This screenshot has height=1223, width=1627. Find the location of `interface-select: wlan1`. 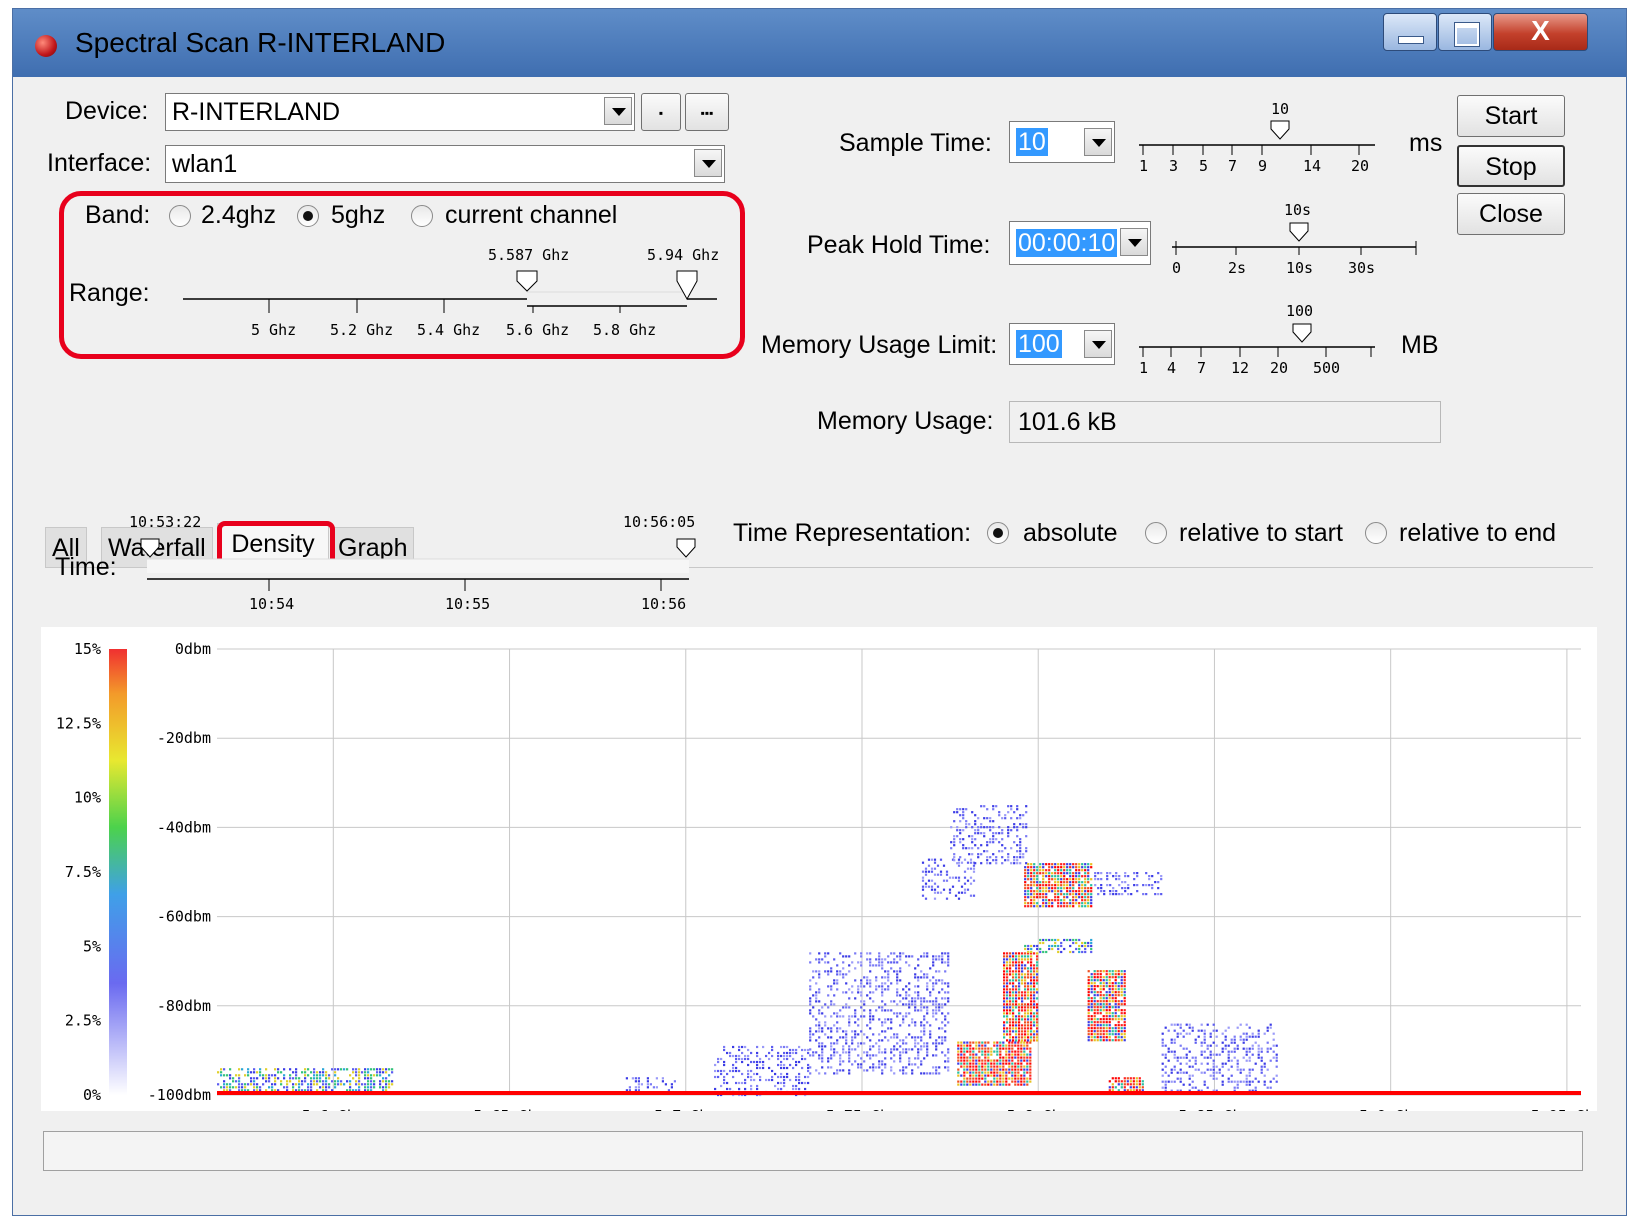

interface-select: wlan1 is located at coordinates (445, 164).